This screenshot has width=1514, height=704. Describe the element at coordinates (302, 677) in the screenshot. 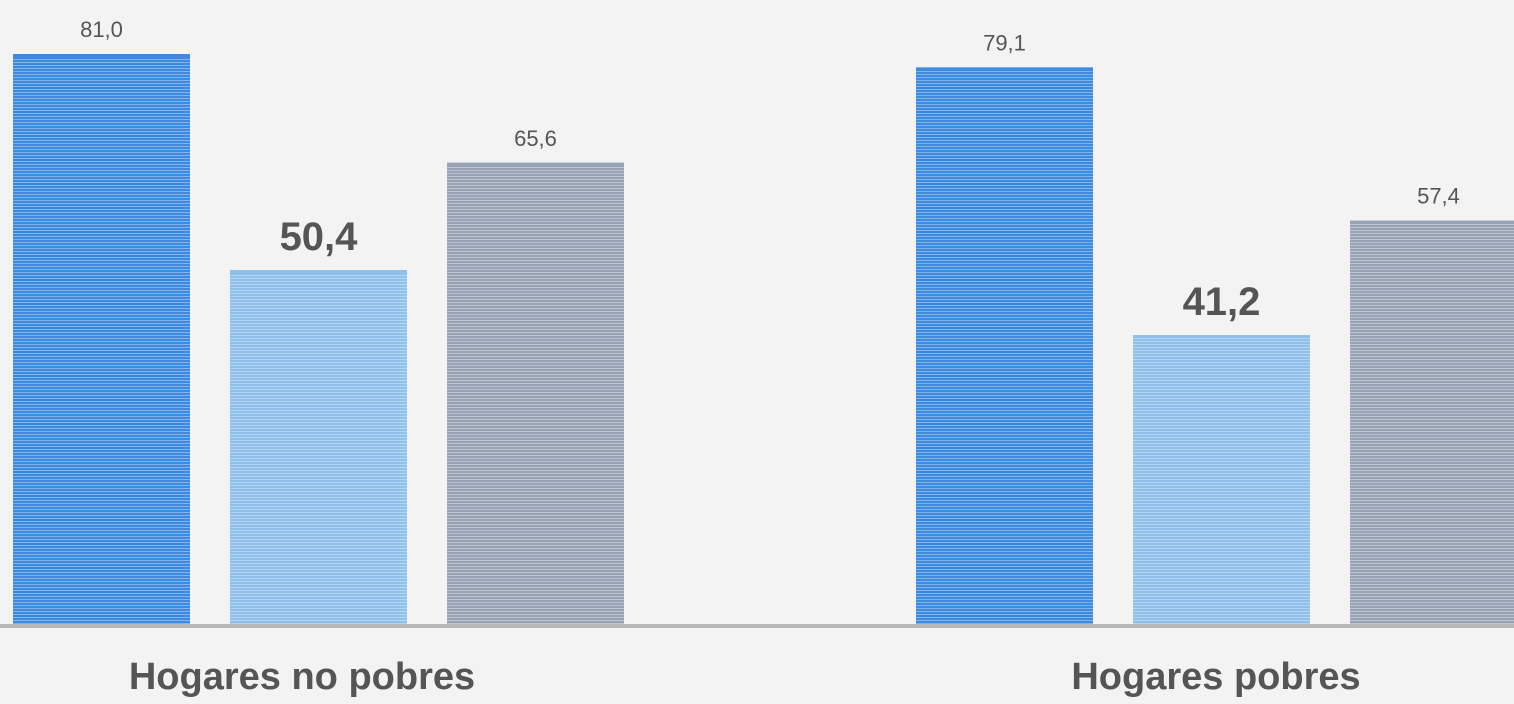

I see `category-label-hogares-no-pobres: Hogares no pobres` at that location.